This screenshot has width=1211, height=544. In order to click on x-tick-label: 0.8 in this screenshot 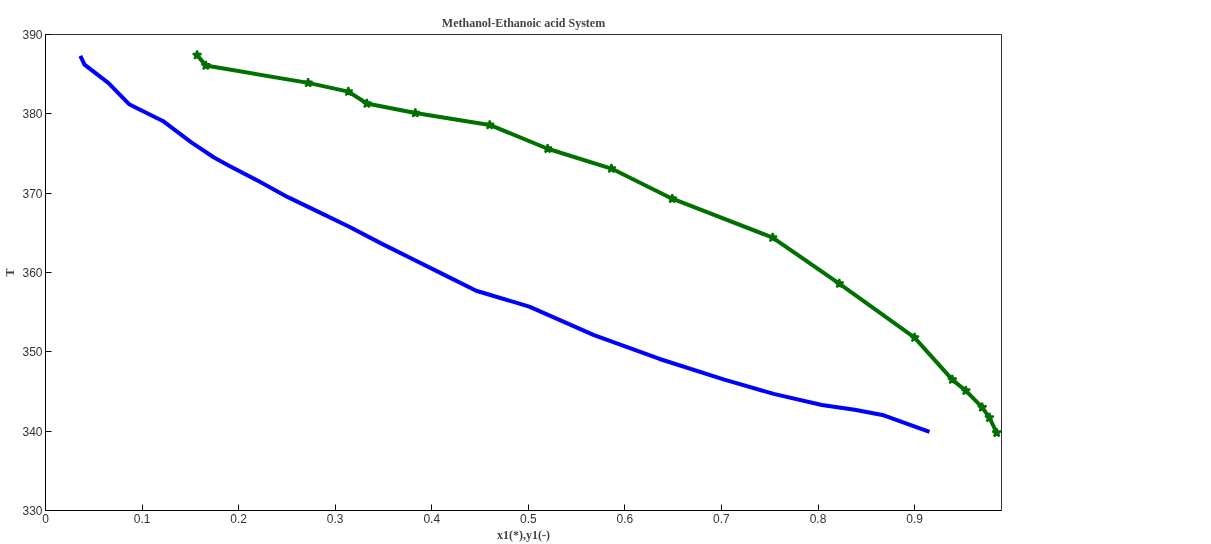, I will do `click(818, 518)`.